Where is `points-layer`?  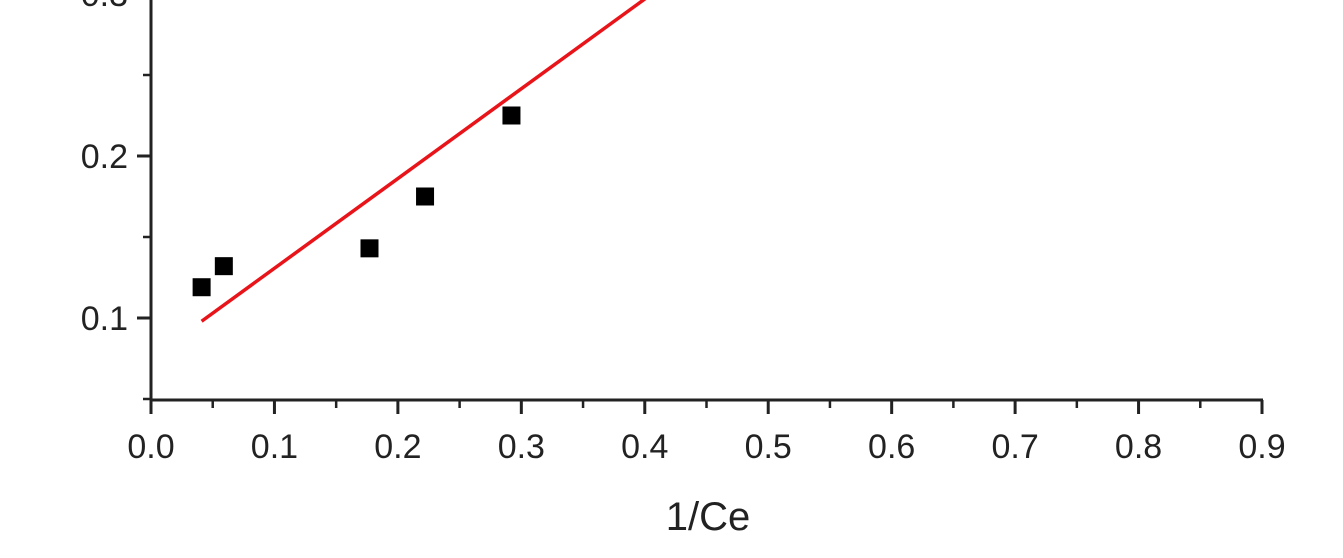
points-layer is located at coordinates (356, 201).